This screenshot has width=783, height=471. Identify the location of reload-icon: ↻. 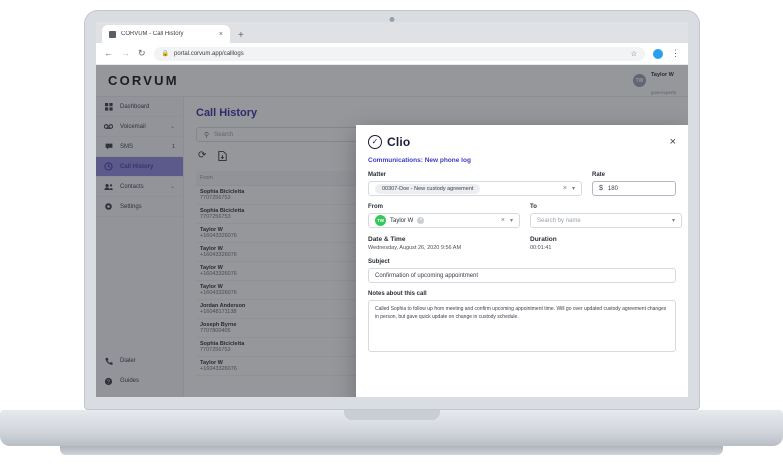
(142, 53).